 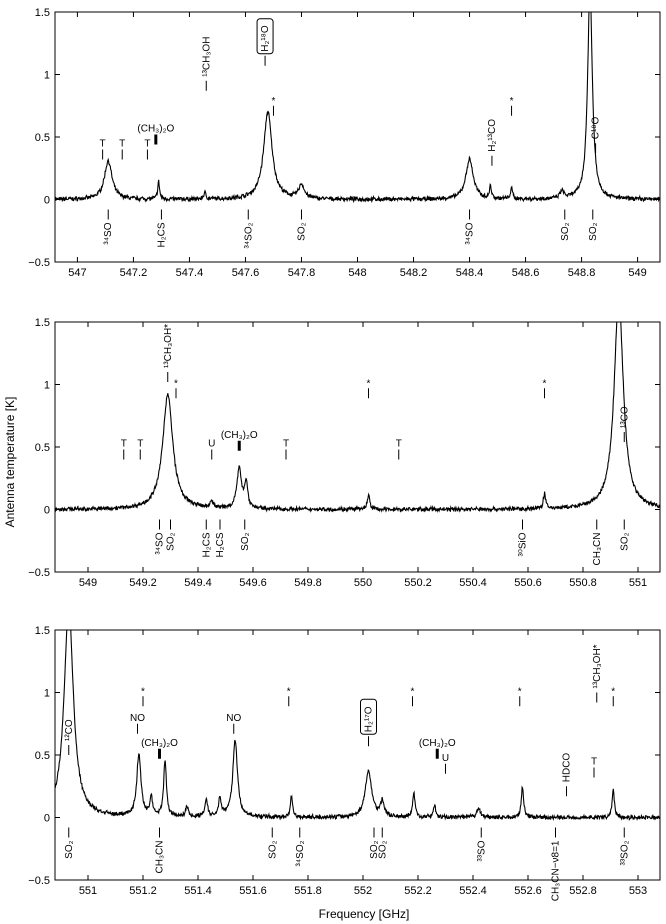 I want to click on x-tick-label: 552, so click(x=363, y=891).